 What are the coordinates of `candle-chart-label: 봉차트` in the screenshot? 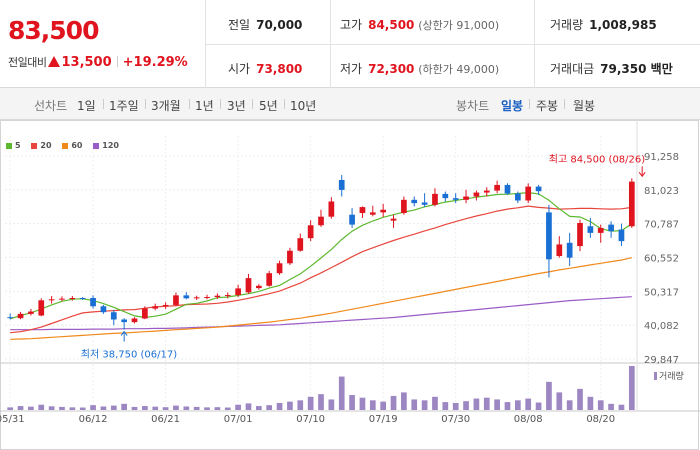 It's located at (473, 106).